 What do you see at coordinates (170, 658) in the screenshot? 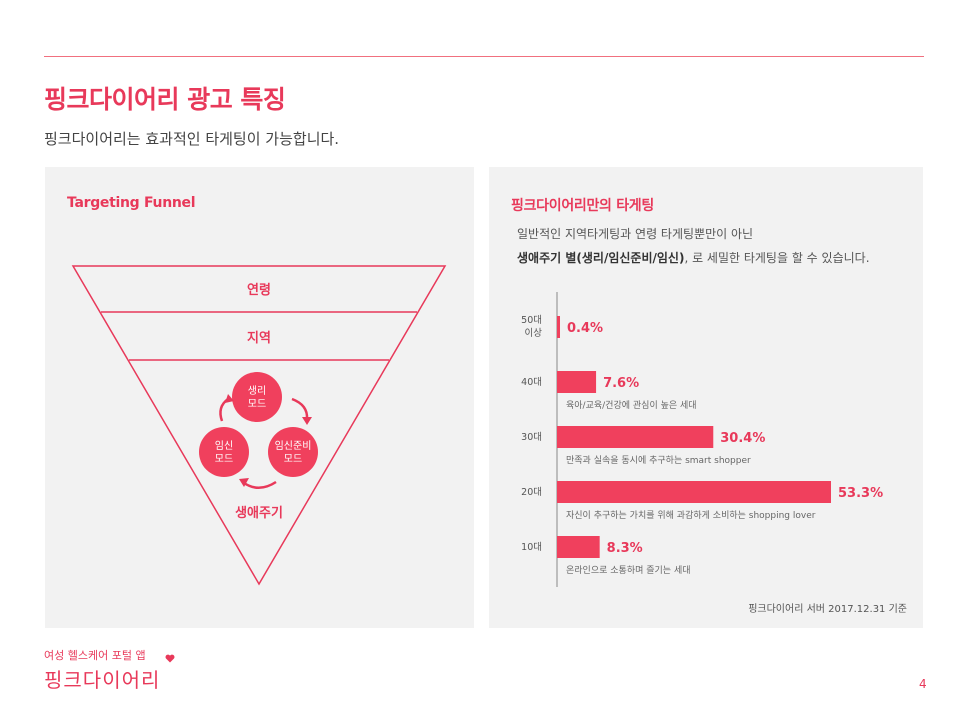
I see `heart-icon` at bounding box center [170, 658].